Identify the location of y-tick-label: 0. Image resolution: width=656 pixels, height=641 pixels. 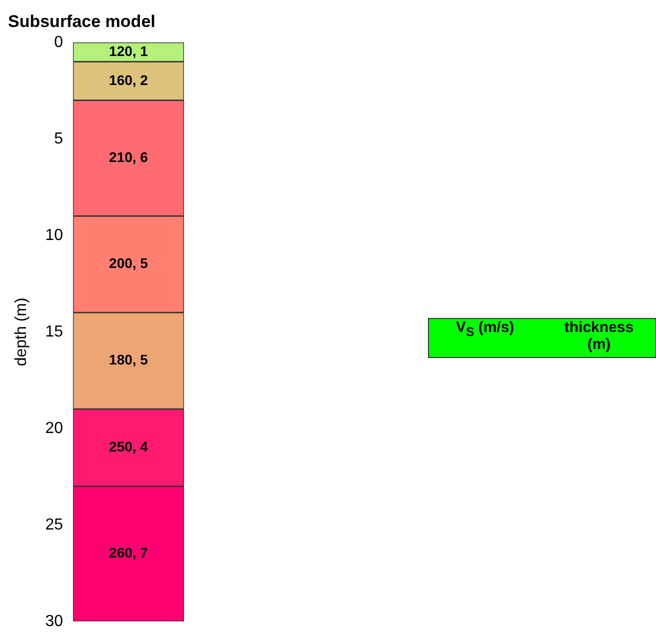
(59, 42).